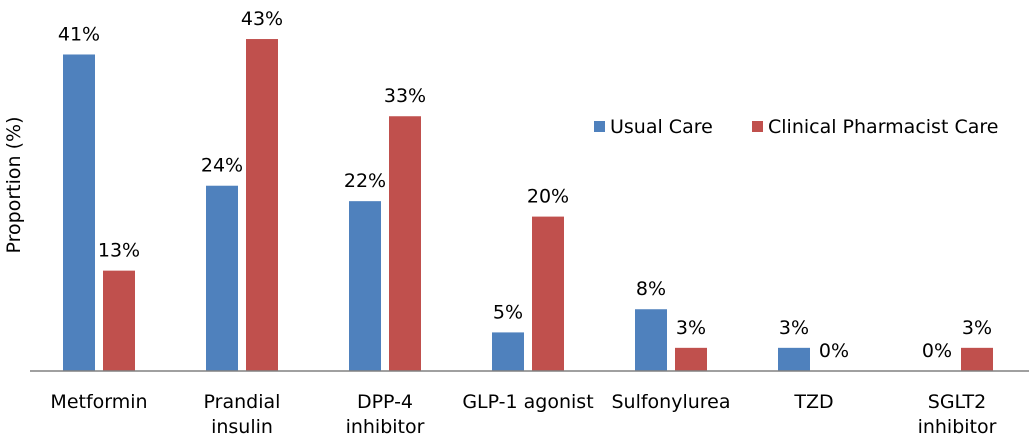  I want to click on category-label-4-0: Sulfonylurea, so click(670, 402).